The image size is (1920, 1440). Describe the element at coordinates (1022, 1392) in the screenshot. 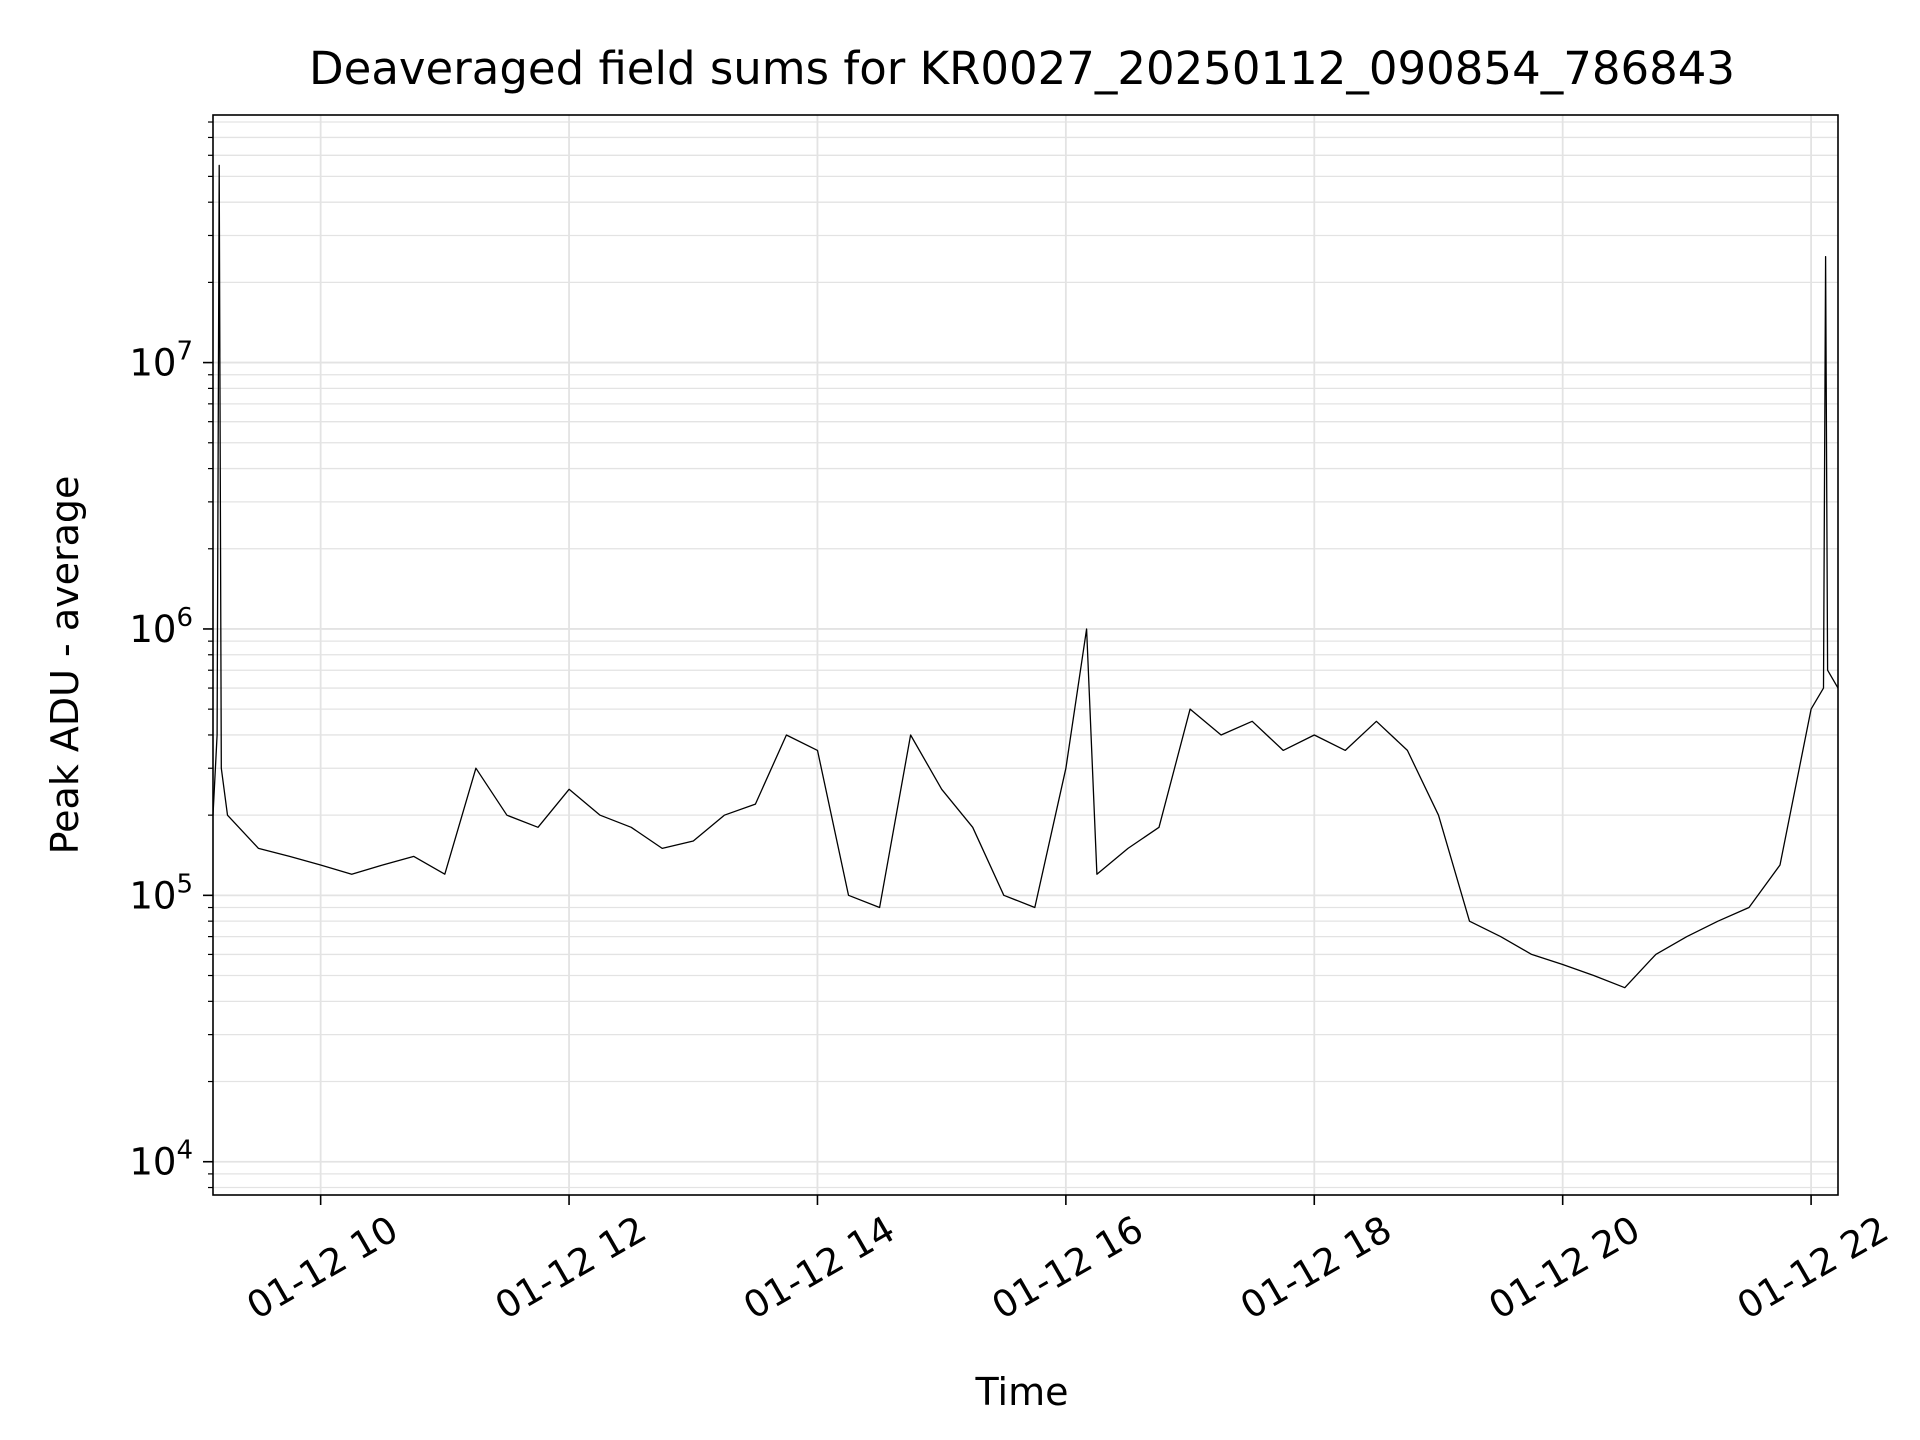

I see `x-axis-label: Time` at that location.